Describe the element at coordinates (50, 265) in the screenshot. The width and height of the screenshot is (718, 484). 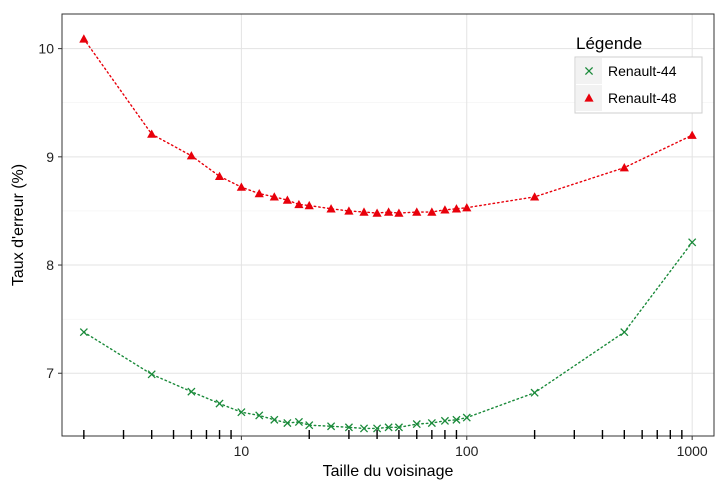
I see `y-tick-label: 8` at that location.